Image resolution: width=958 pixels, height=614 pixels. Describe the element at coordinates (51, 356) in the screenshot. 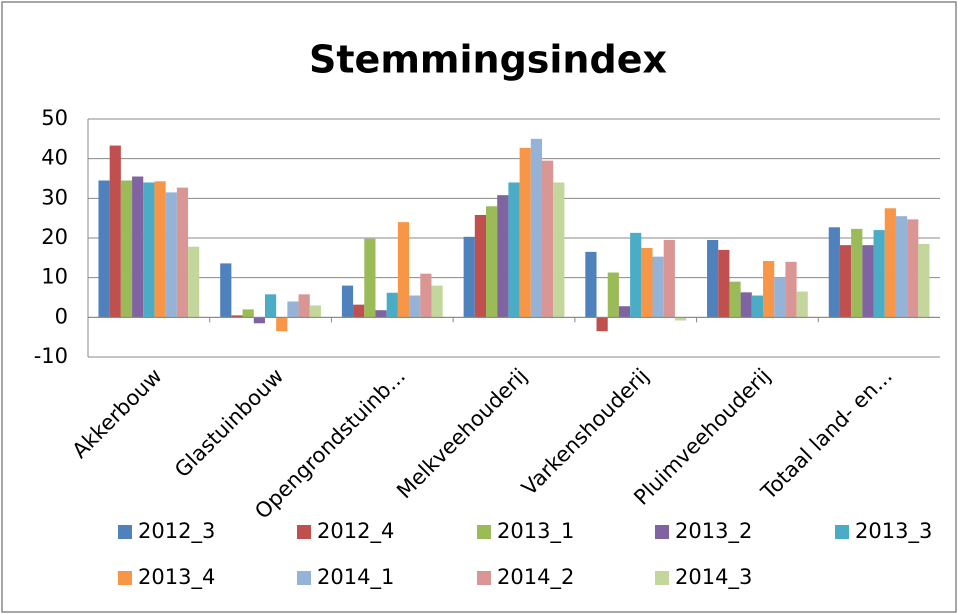

I see `y-tick-label: -10` at that location.